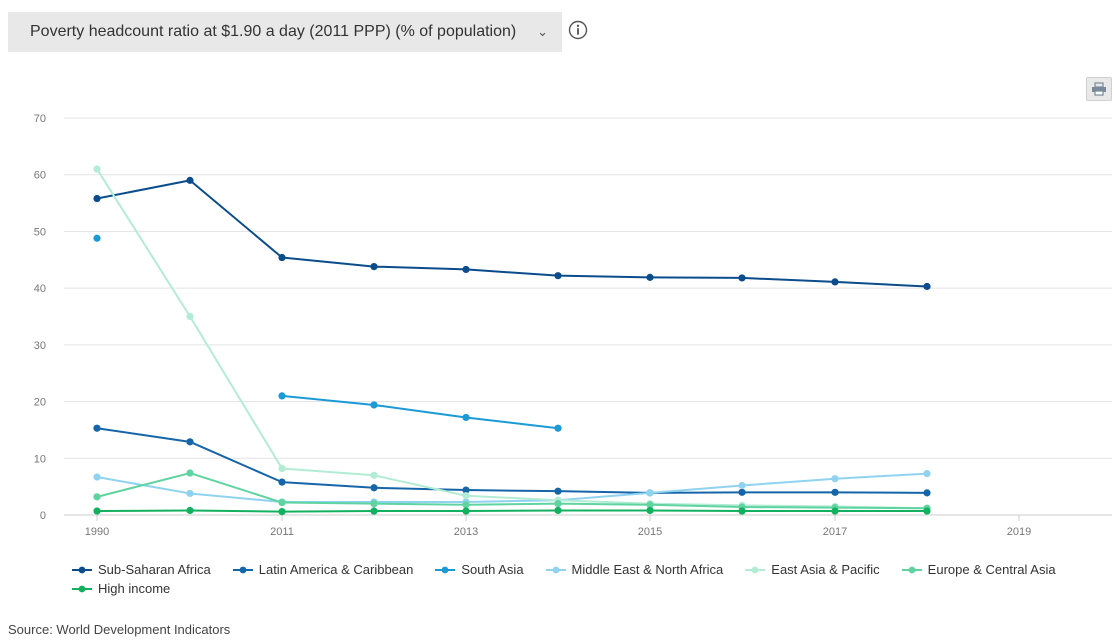  What do you see at coordinates (991, 569) in the screenshot?
I see `legend-label: Europe & Central Asia` at bounding box center [991, 569].